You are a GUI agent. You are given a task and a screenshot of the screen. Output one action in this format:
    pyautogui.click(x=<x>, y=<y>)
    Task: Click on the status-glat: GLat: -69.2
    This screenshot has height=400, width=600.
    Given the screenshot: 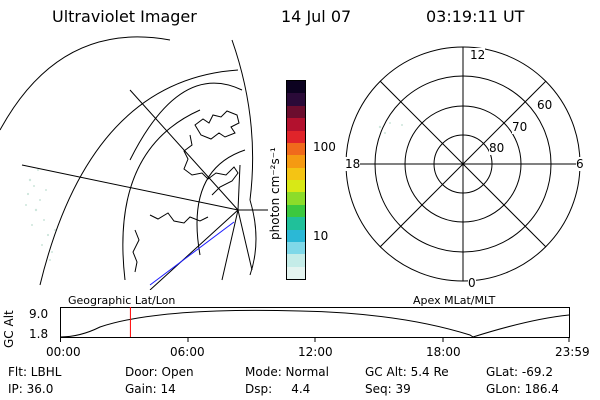 What is the action you would take?
    pyautogui.click(x=519, y=372)
    